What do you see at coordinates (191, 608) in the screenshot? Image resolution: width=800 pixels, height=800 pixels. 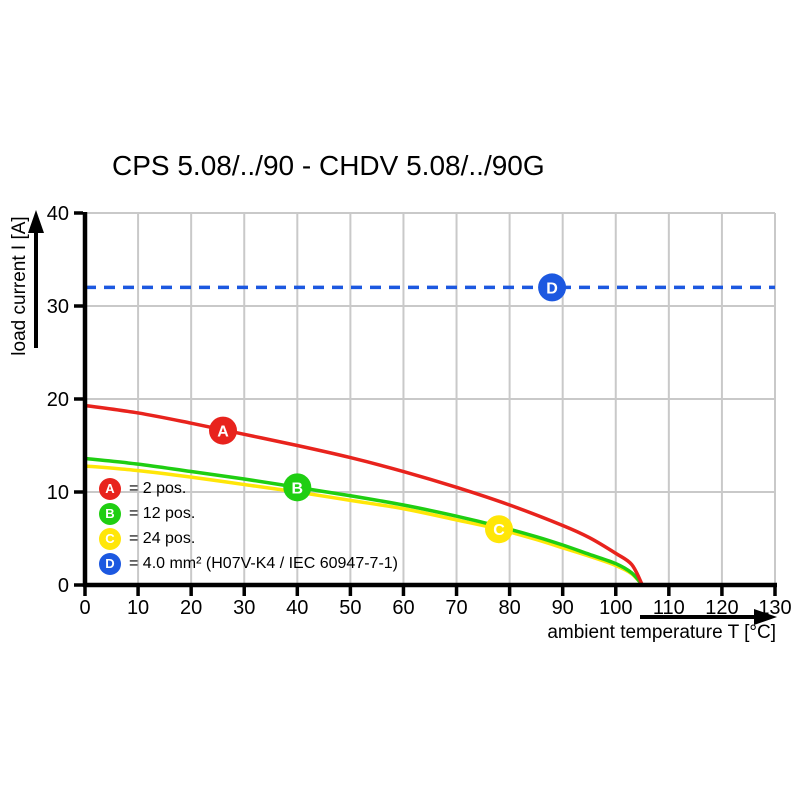 I see `x-tick-label: 20` at bounding box center [191, 608].